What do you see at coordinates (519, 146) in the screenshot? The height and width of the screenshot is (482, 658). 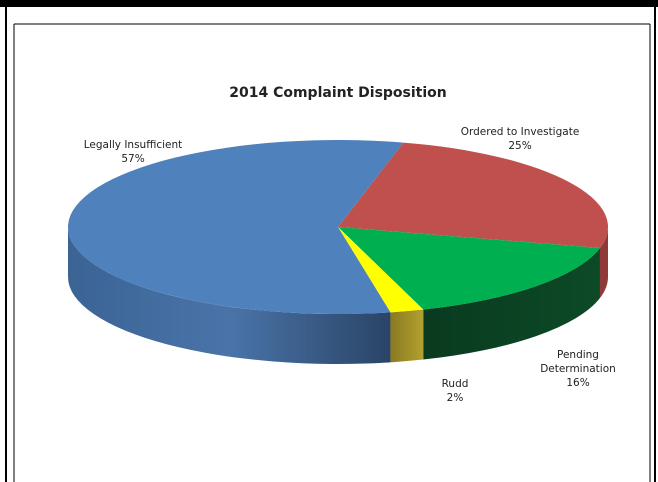 I see `slice-value-ordered-to-investigate: 25%` at bounding box center [519, 146].